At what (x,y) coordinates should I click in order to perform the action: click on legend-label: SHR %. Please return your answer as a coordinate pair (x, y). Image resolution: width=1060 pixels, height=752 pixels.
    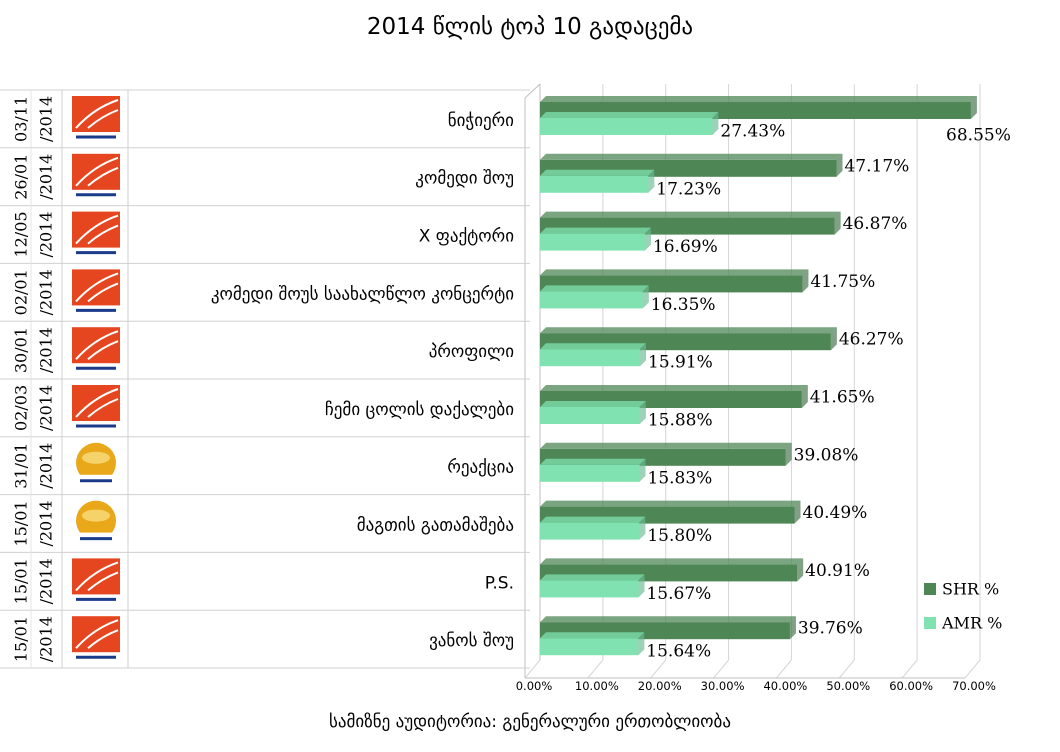
    Looking at the image, I should click on (970, 589).